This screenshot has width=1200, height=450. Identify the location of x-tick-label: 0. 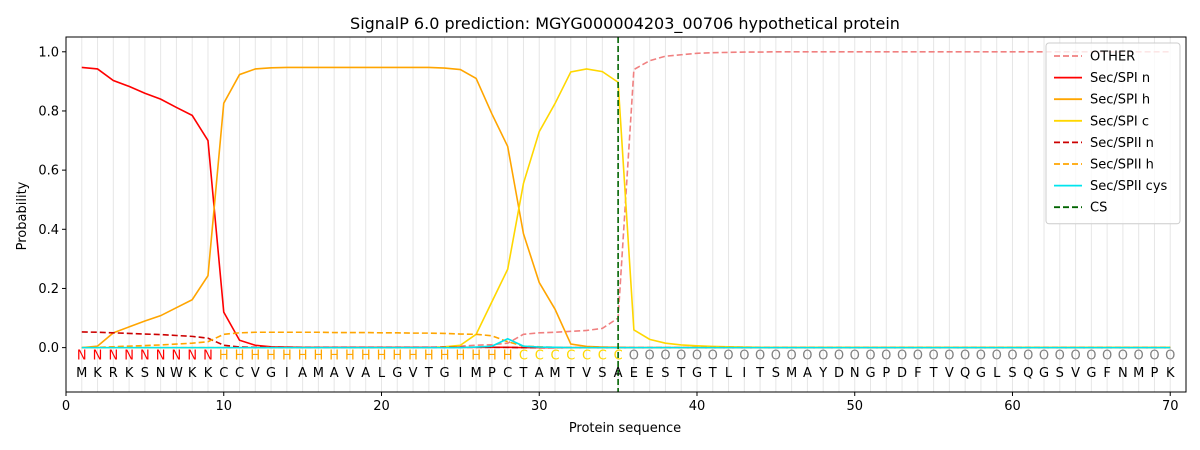
(66, 406).